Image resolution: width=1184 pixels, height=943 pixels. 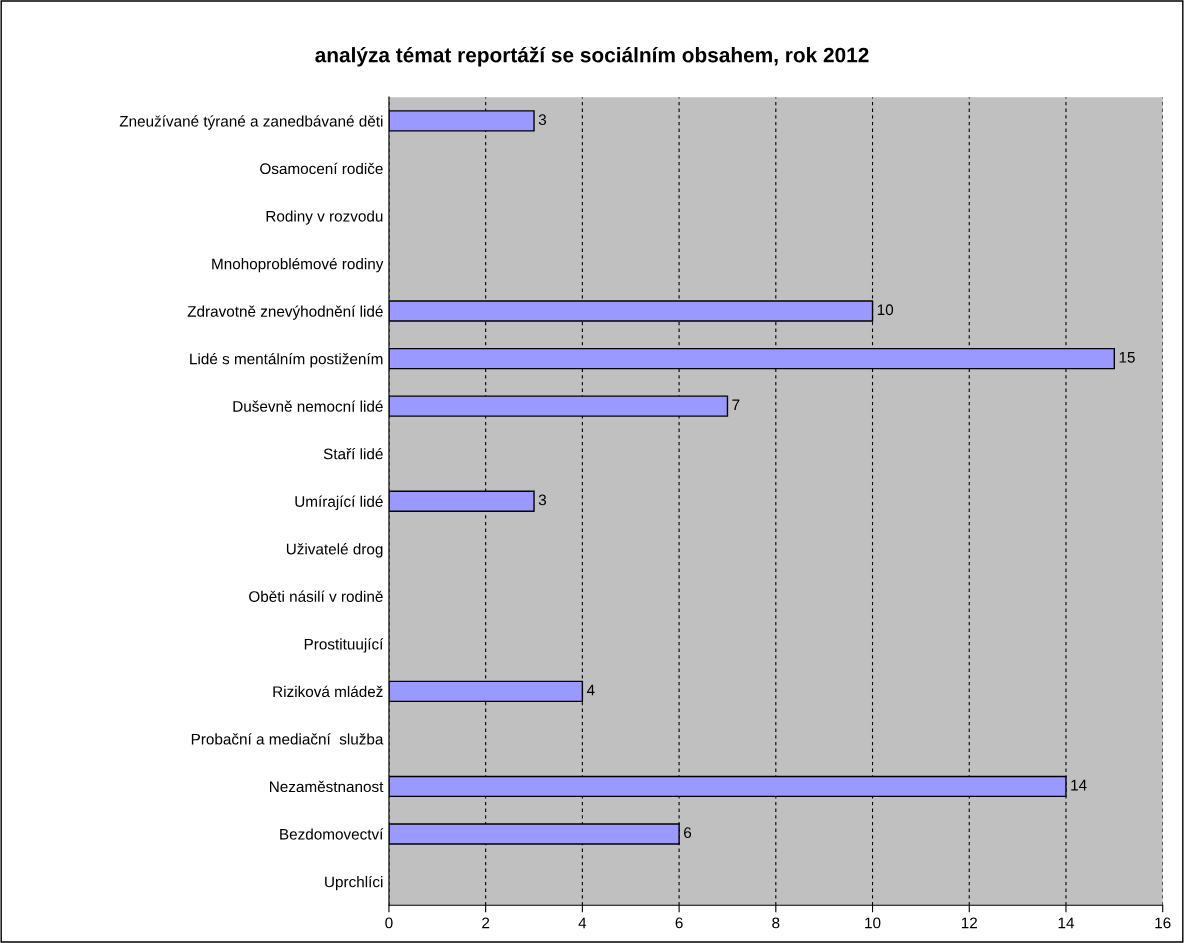 What do you see at coordinates (287, 739) in the screenshot?
I see `y-tick-label: Probační a mediační služba` at bounding box center [287, 739].